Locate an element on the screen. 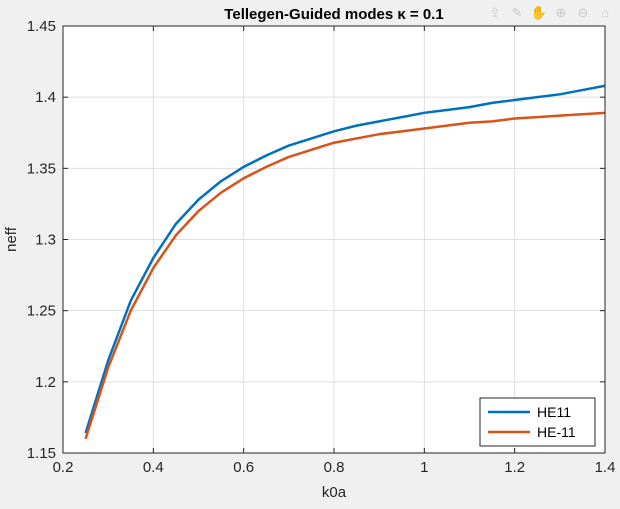 This screenshot has width=620, height=509. y-tick-label: 1.35 is located at coordinates (41, 168).